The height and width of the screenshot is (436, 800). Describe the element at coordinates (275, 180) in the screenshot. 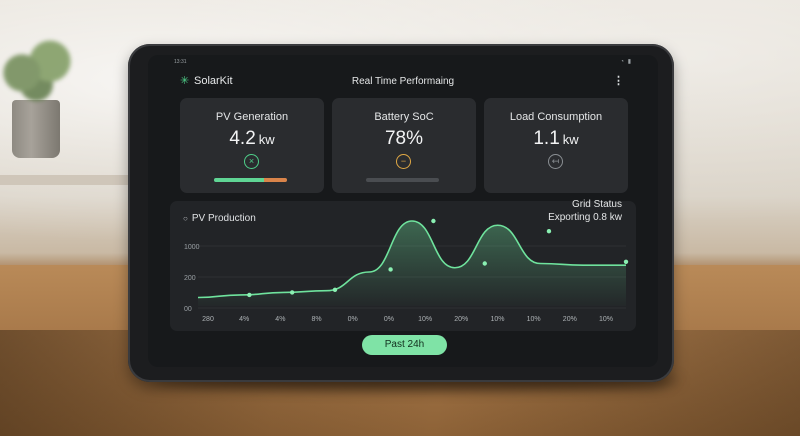

I see `pv-bar-orange` at that location.